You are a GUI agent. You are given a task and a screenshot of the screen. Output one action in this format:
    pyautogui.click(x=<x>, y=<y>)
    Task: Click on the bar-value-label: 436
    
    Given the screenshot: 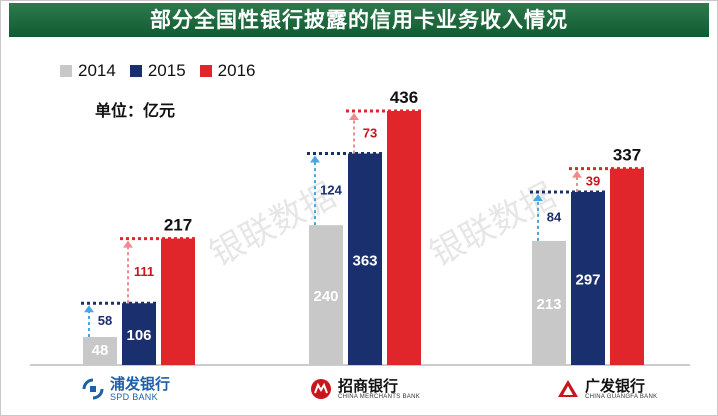 What is the action you would take?
    pyautogui.click(x=404, y=97)
    